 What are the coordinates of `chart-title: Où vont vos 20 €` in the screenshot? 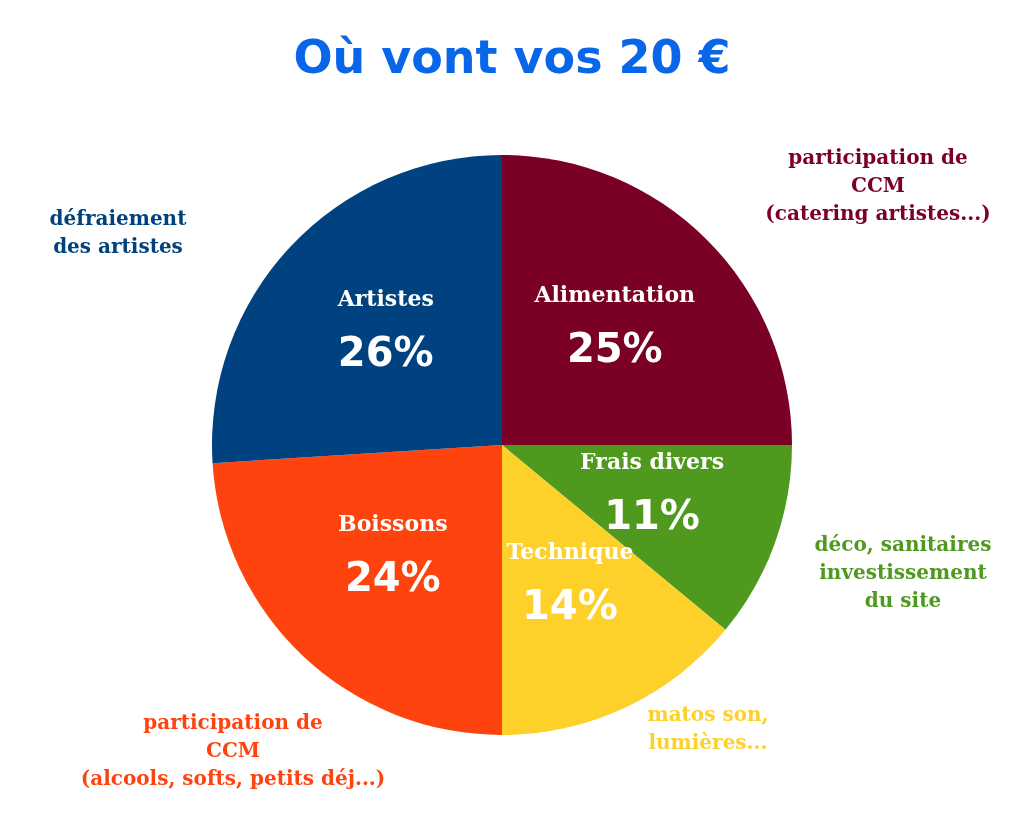 It's located at (512, 57).